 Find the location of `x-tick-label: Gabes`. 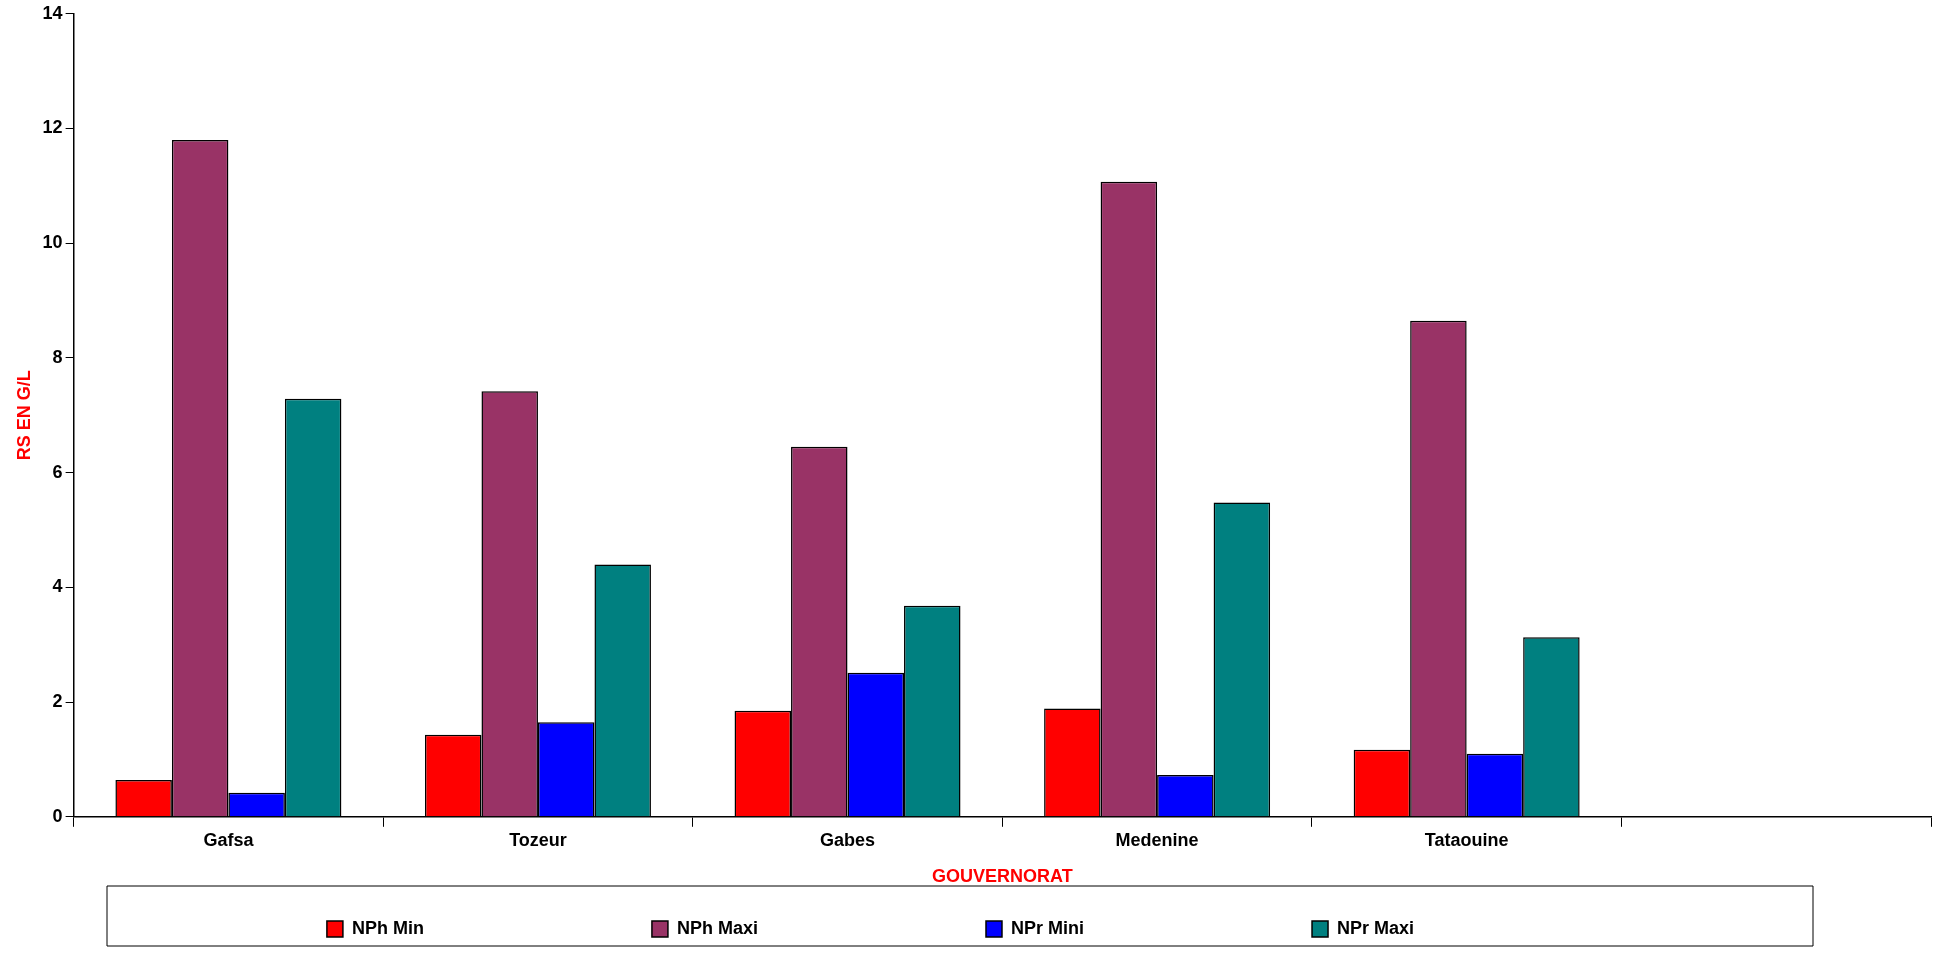

x-tick-label: Gabes is located at coordinates (848, 839).